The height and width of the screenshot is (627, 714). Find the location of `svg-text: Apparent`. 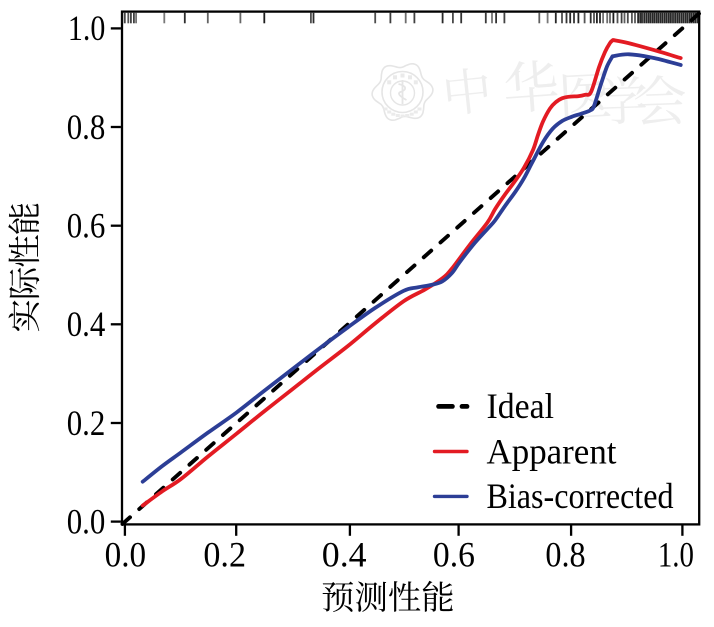

svg-text: Apparent is located at coordinates (552, 451).